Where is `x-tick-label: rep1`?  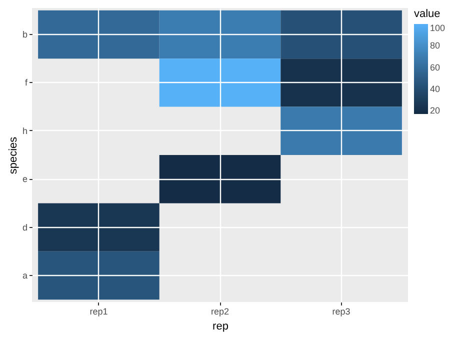 x-tick-label: rep1 is located at coordinates (99, 311).